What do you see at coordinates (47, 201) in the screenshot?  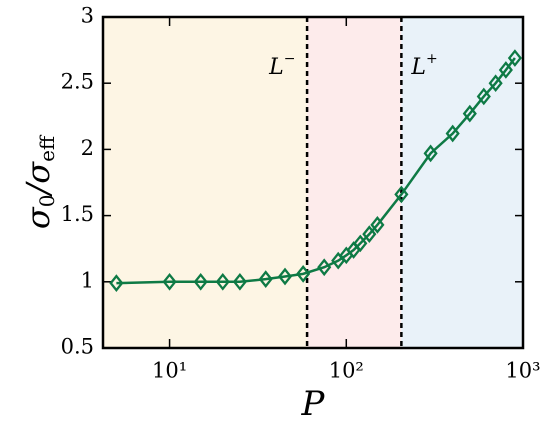 I see `ylabel-sub: 0` at bounding box center [47, 201].